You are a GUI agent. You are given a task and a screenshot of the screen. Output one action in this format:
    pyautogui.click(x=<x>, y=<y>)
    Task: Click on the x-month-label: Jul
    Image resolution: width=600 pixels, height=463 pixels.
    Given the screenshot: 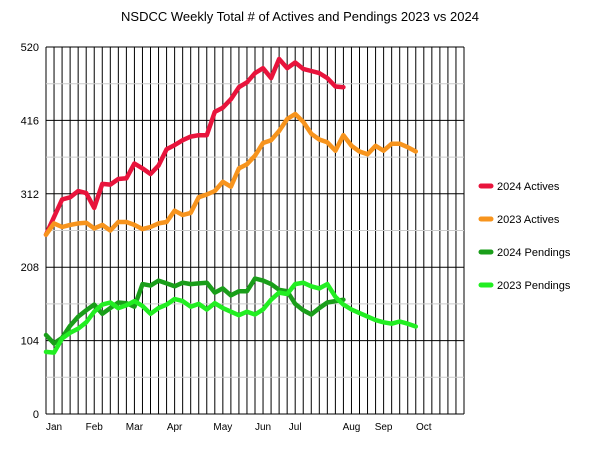 What is the action you would take?
    pyautogui.click(x=295, y=427)
    